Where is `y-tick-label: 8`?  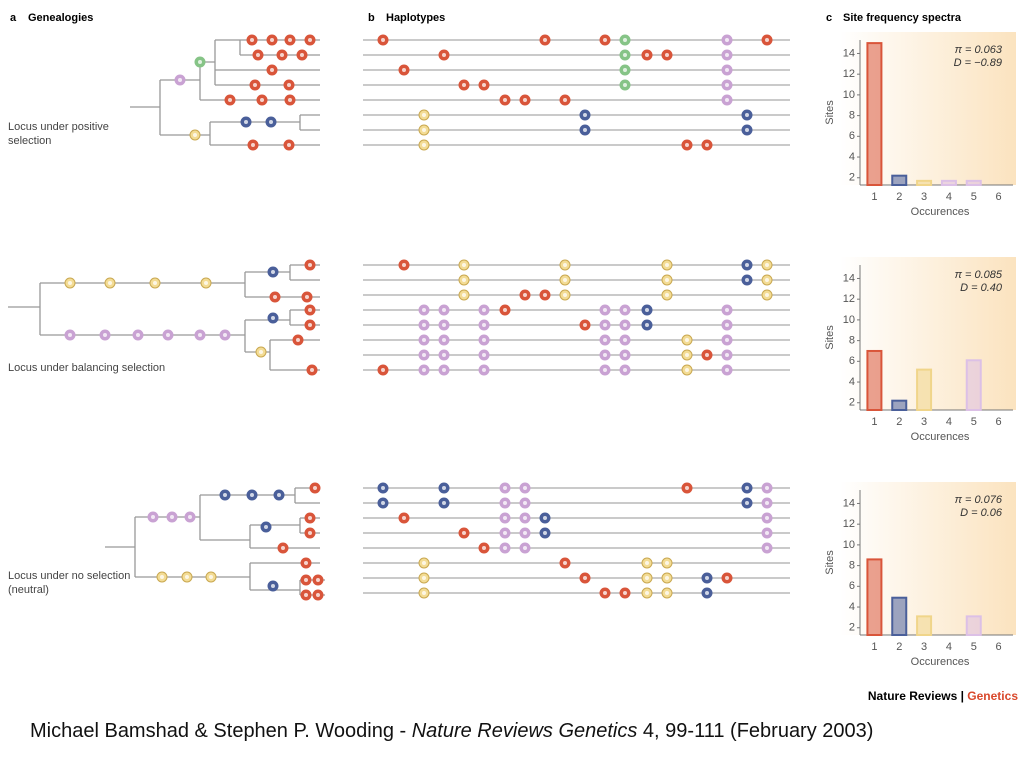 y-tick-label: 8 is located at coordinates (852, 566).